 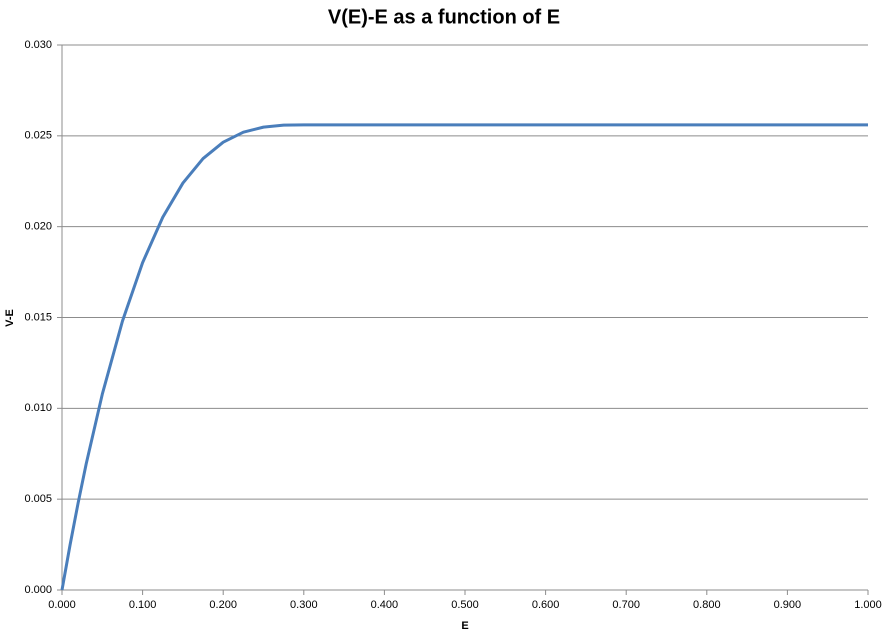 What do you see at coordinates (38, 136) in the screenshot?
I see `y-tick-label: 0.025` at bounding box center [38, 136].